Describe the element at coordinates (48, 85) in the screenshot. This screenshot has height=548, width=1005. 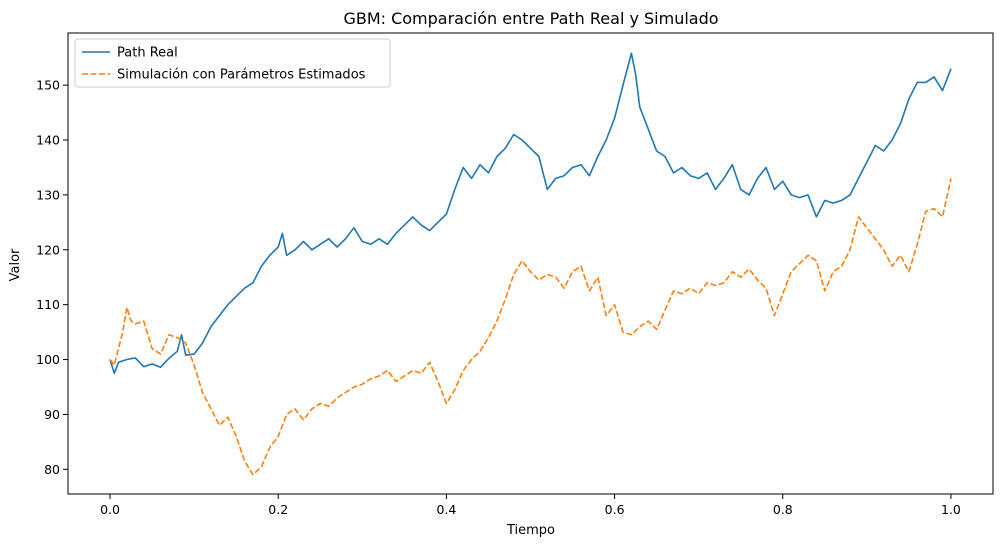
I see `y-tick-label: 150` at that location.